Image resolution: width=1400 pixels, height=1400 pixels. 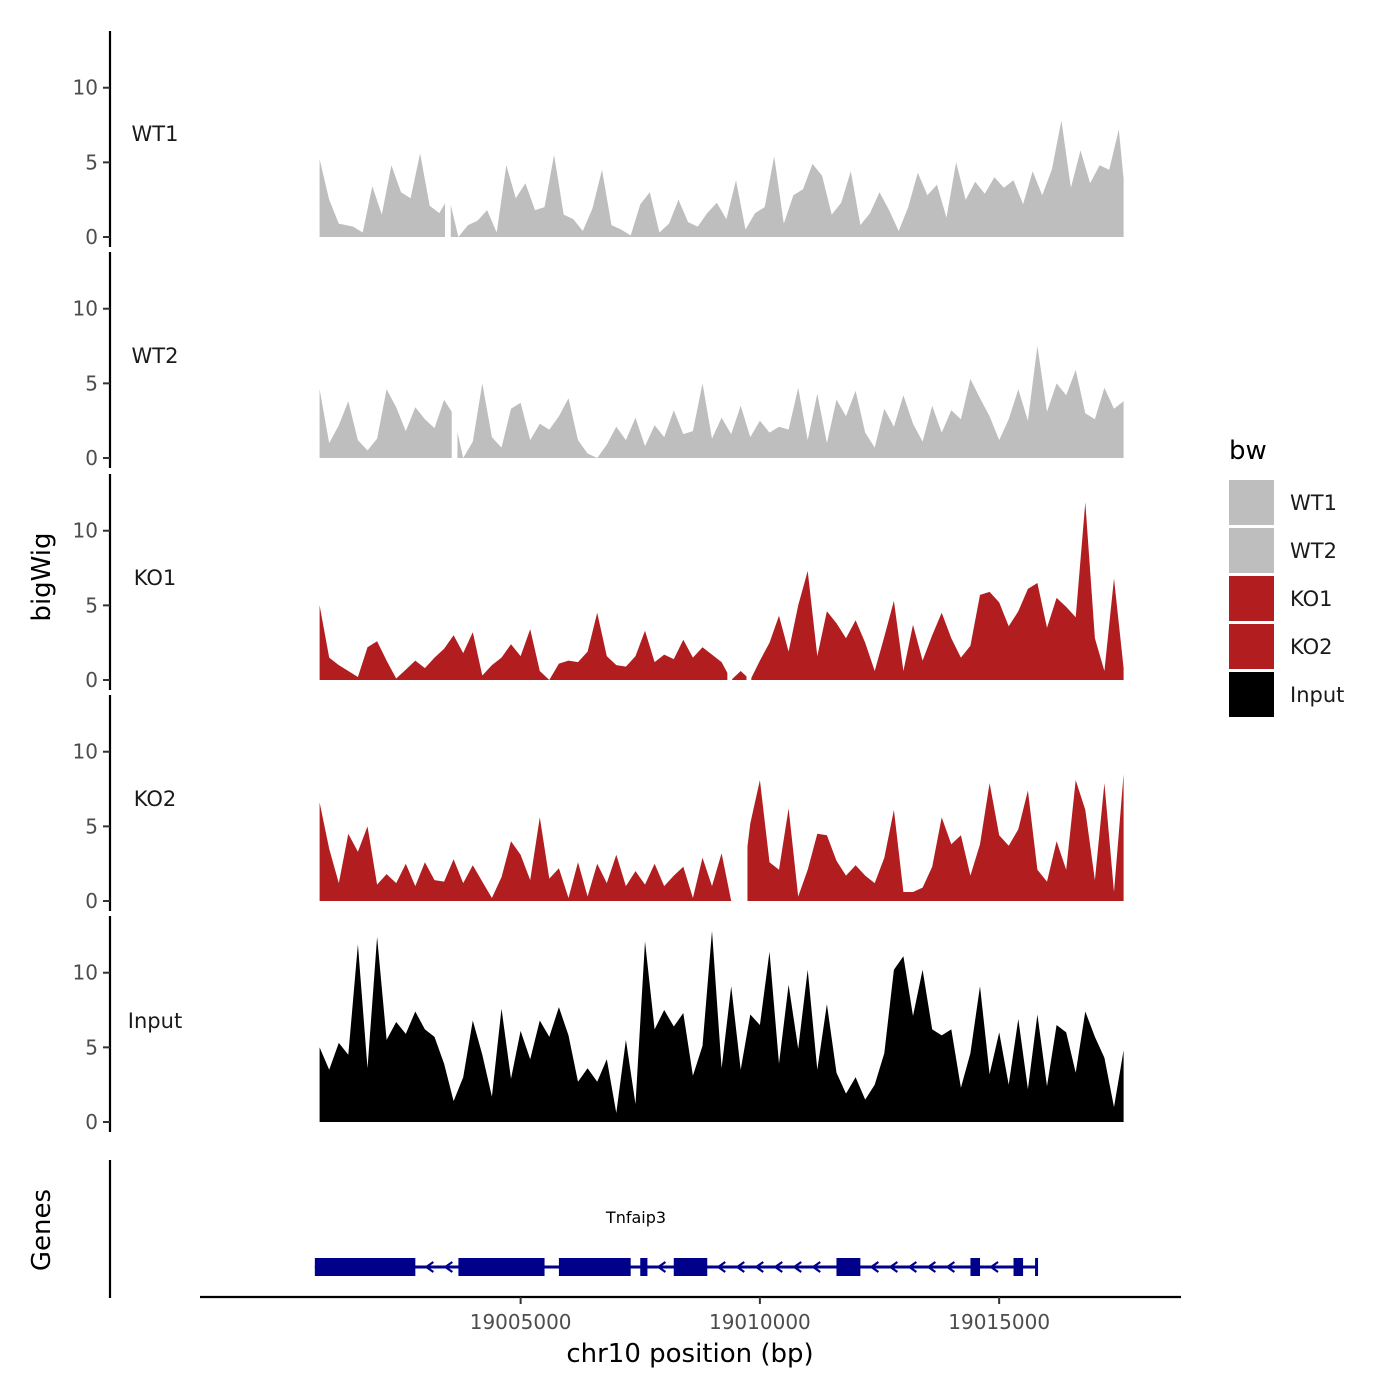 What do you see at coordinates (155, 356) in the screenshot?
I see `track-label-wt2: WT2` at bounding box center [155, 356].